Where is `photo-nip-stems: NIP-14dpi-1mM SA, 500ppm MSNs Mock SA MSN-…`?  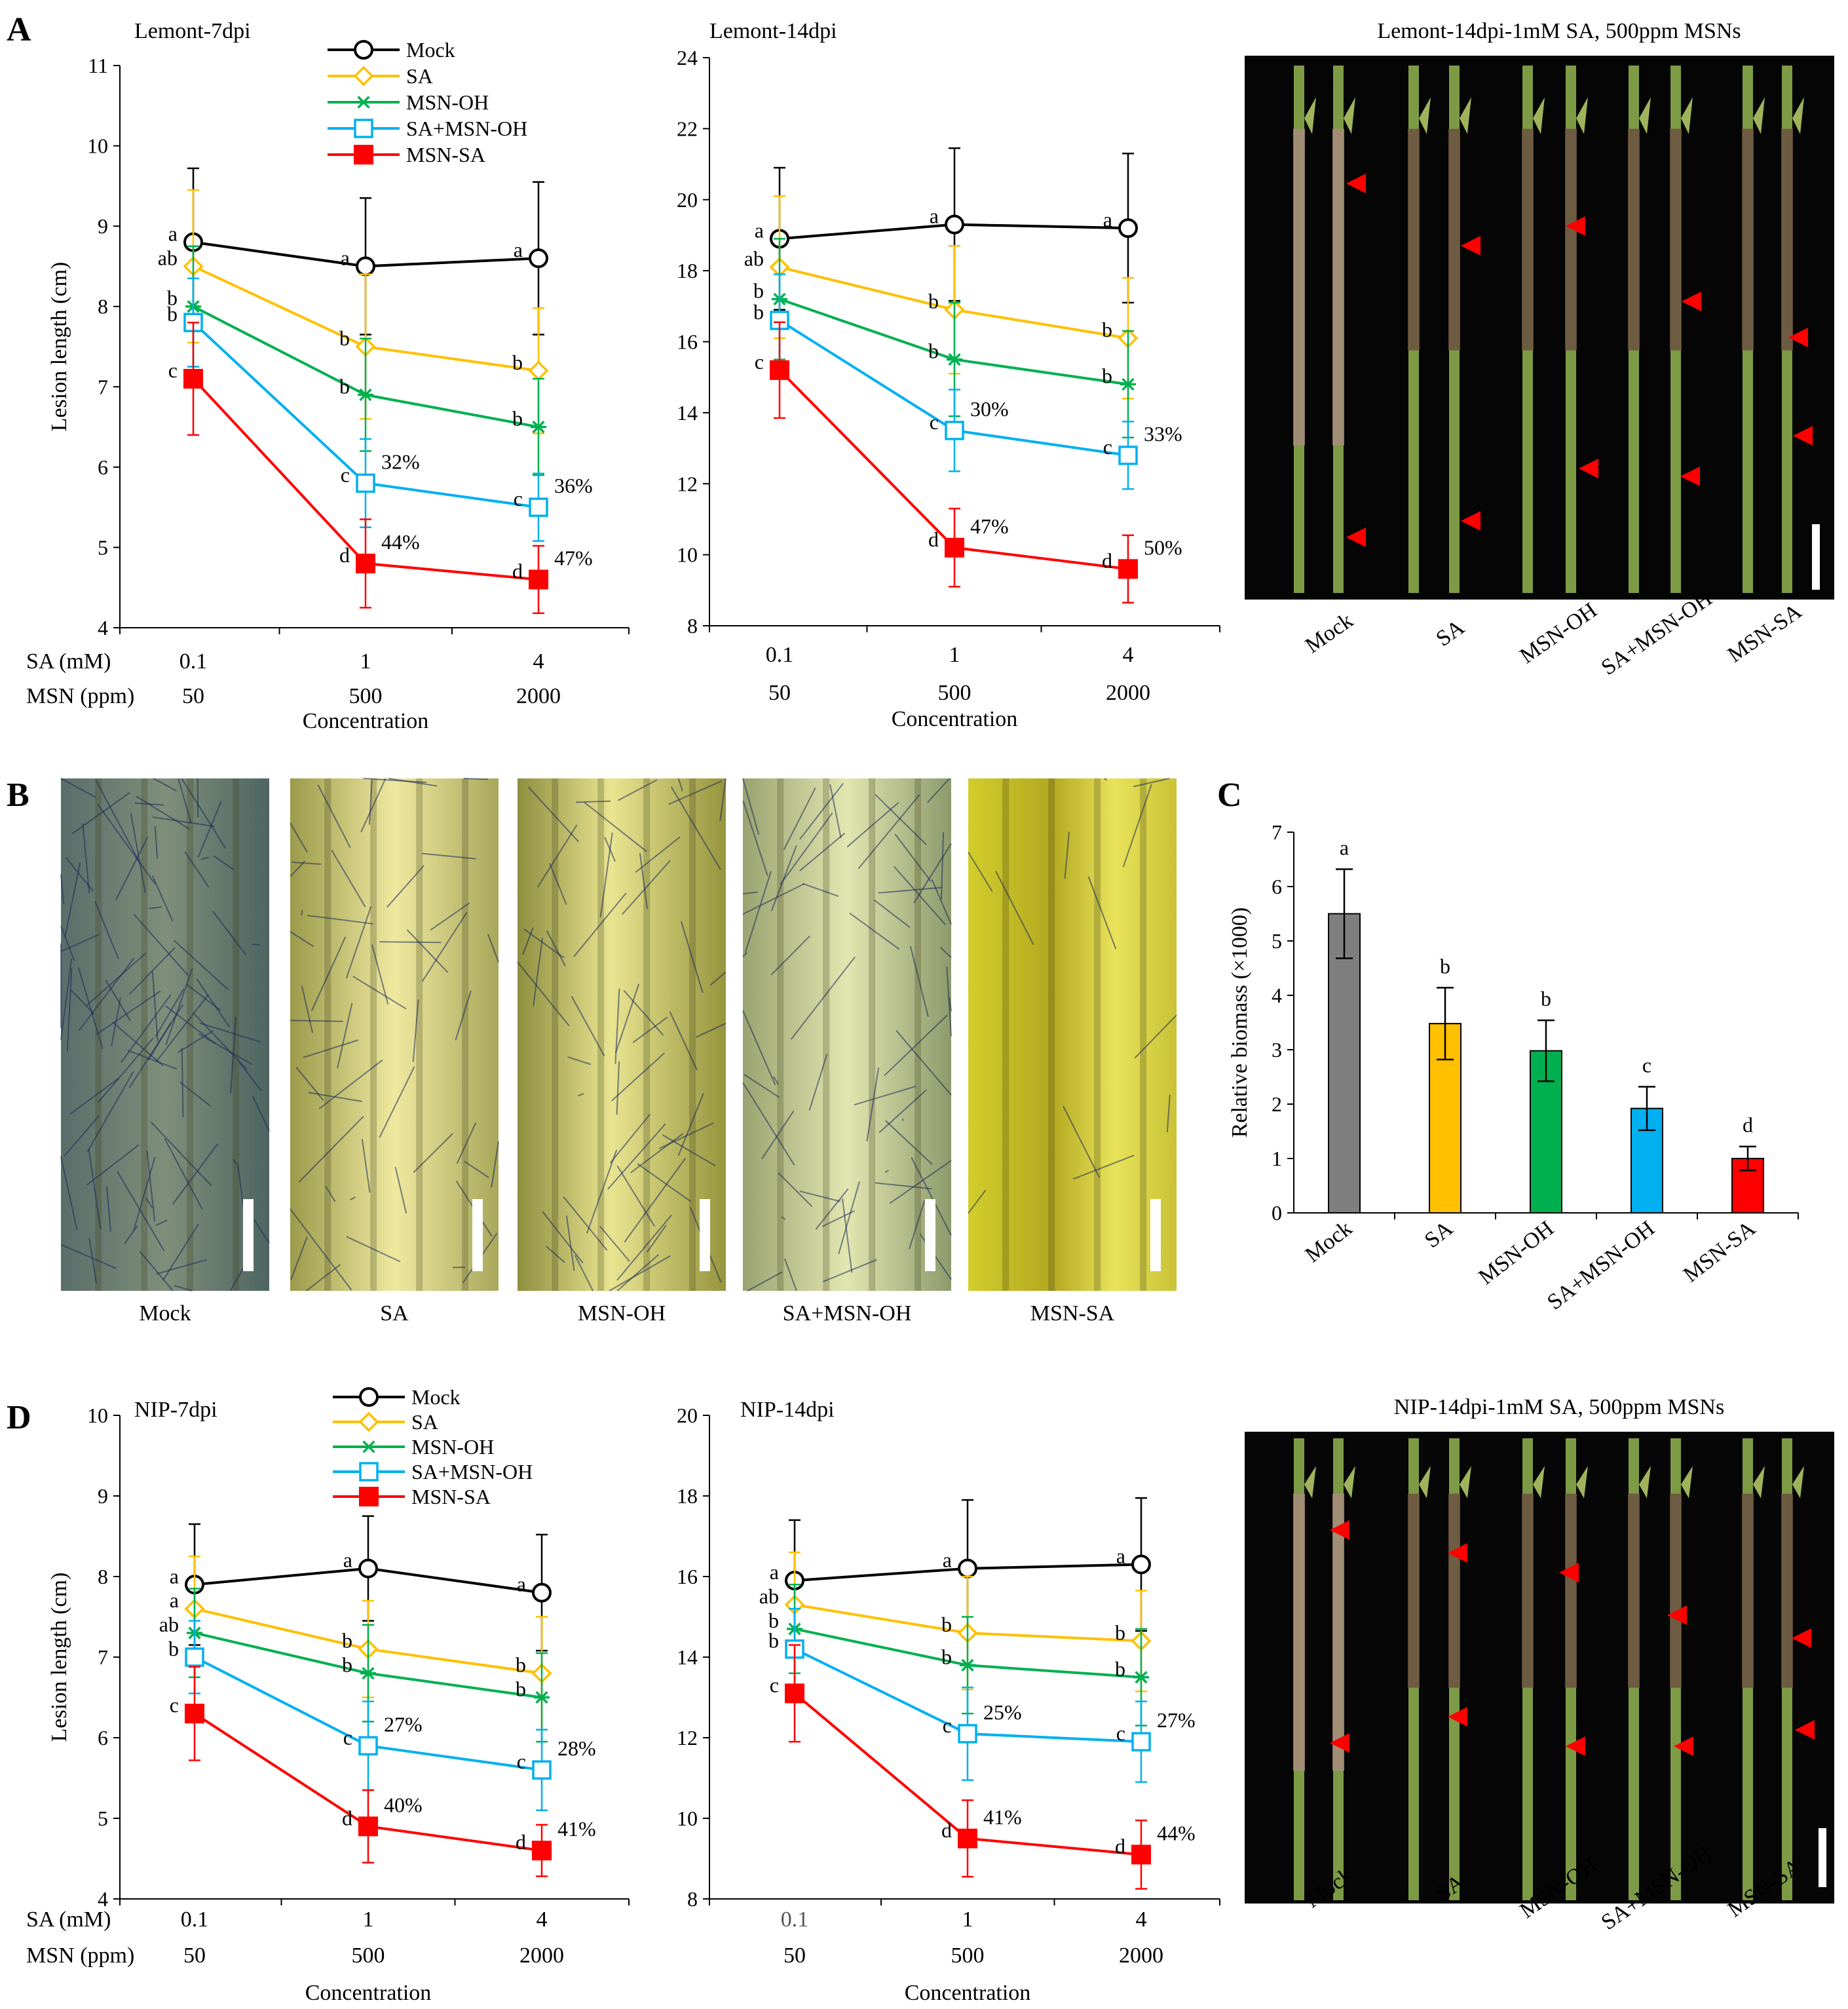 photo-nip-stems: NIP-14dpi-1mM SA, 500ppm MSNs Mock SA MSN-… is located at coordinates (1539, 1665).